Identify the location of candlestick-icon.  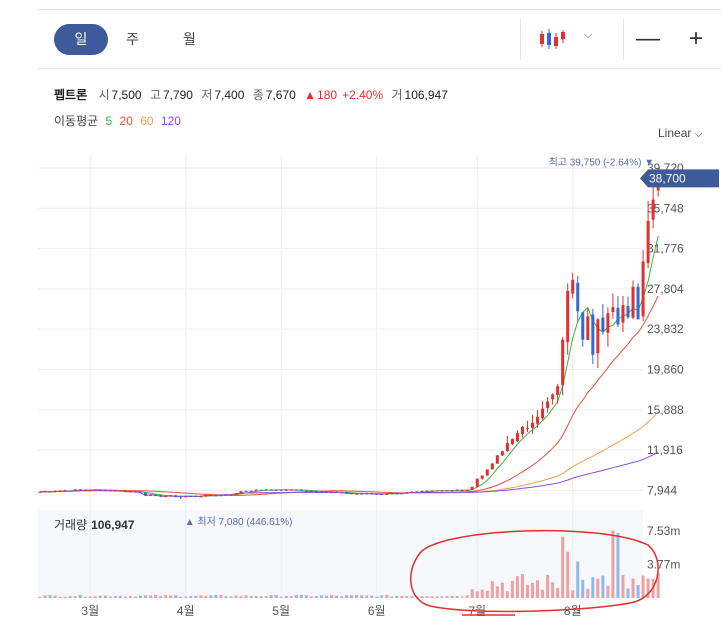
(552, 39).